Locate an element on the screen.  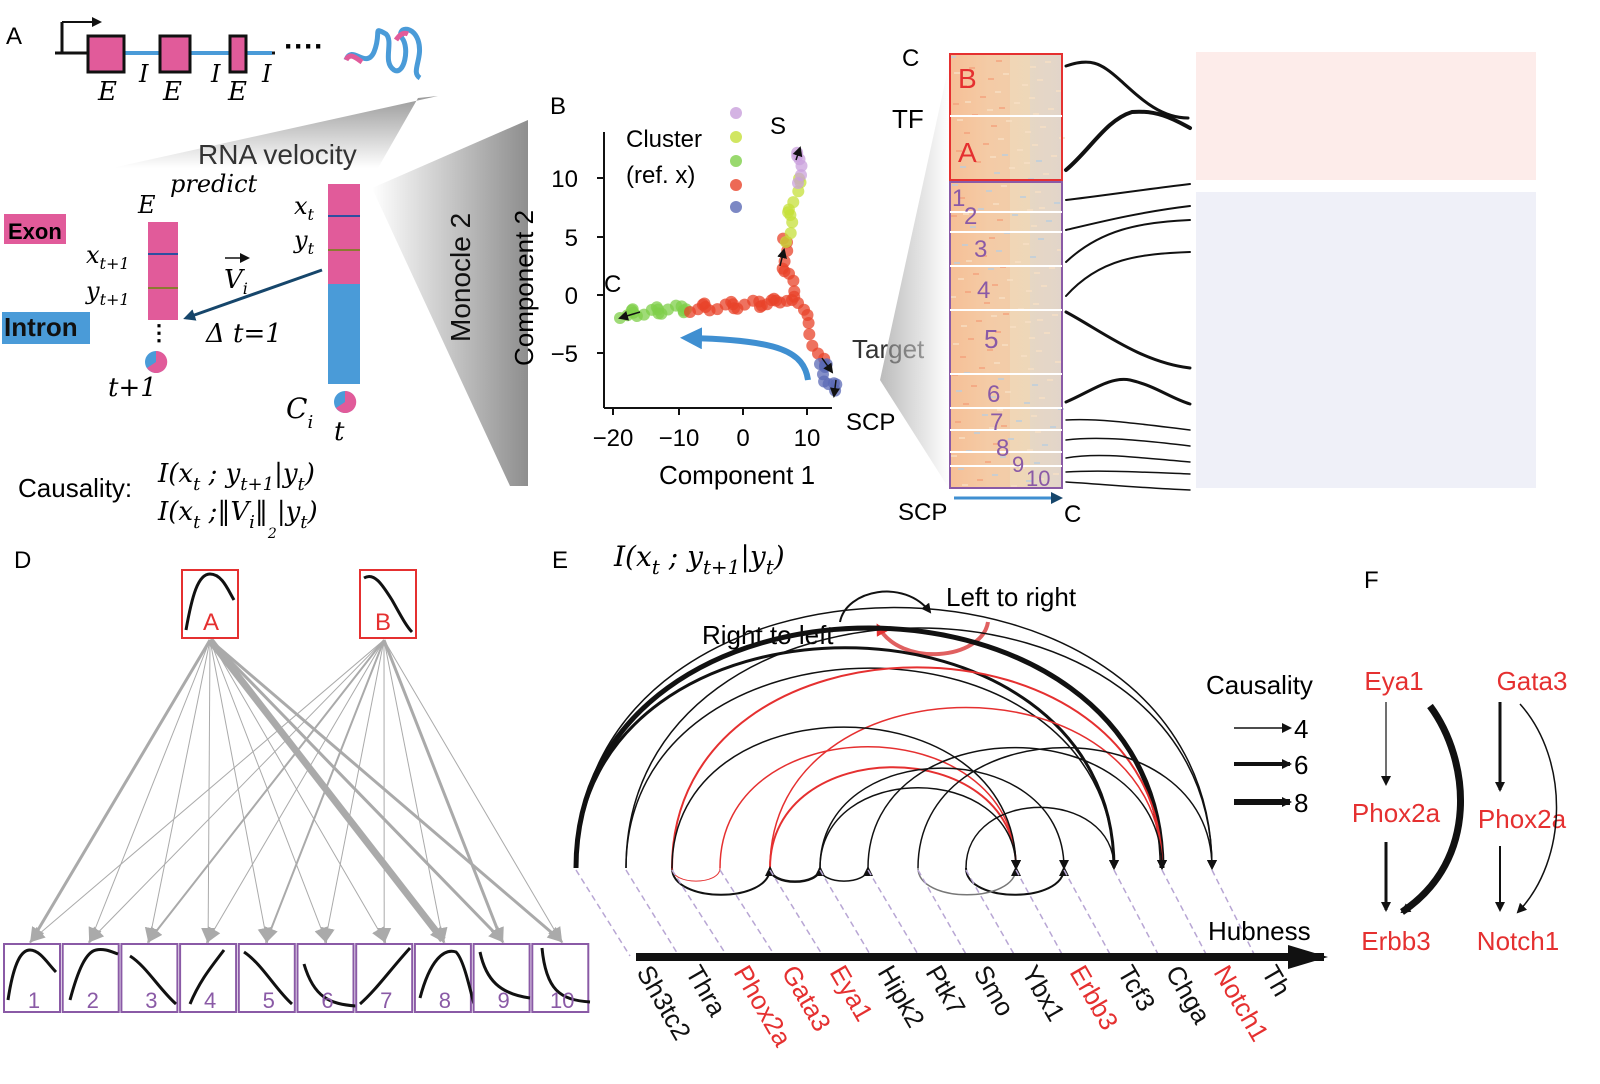
d-target-node-9: 9 is located at coordinates (501, 978).